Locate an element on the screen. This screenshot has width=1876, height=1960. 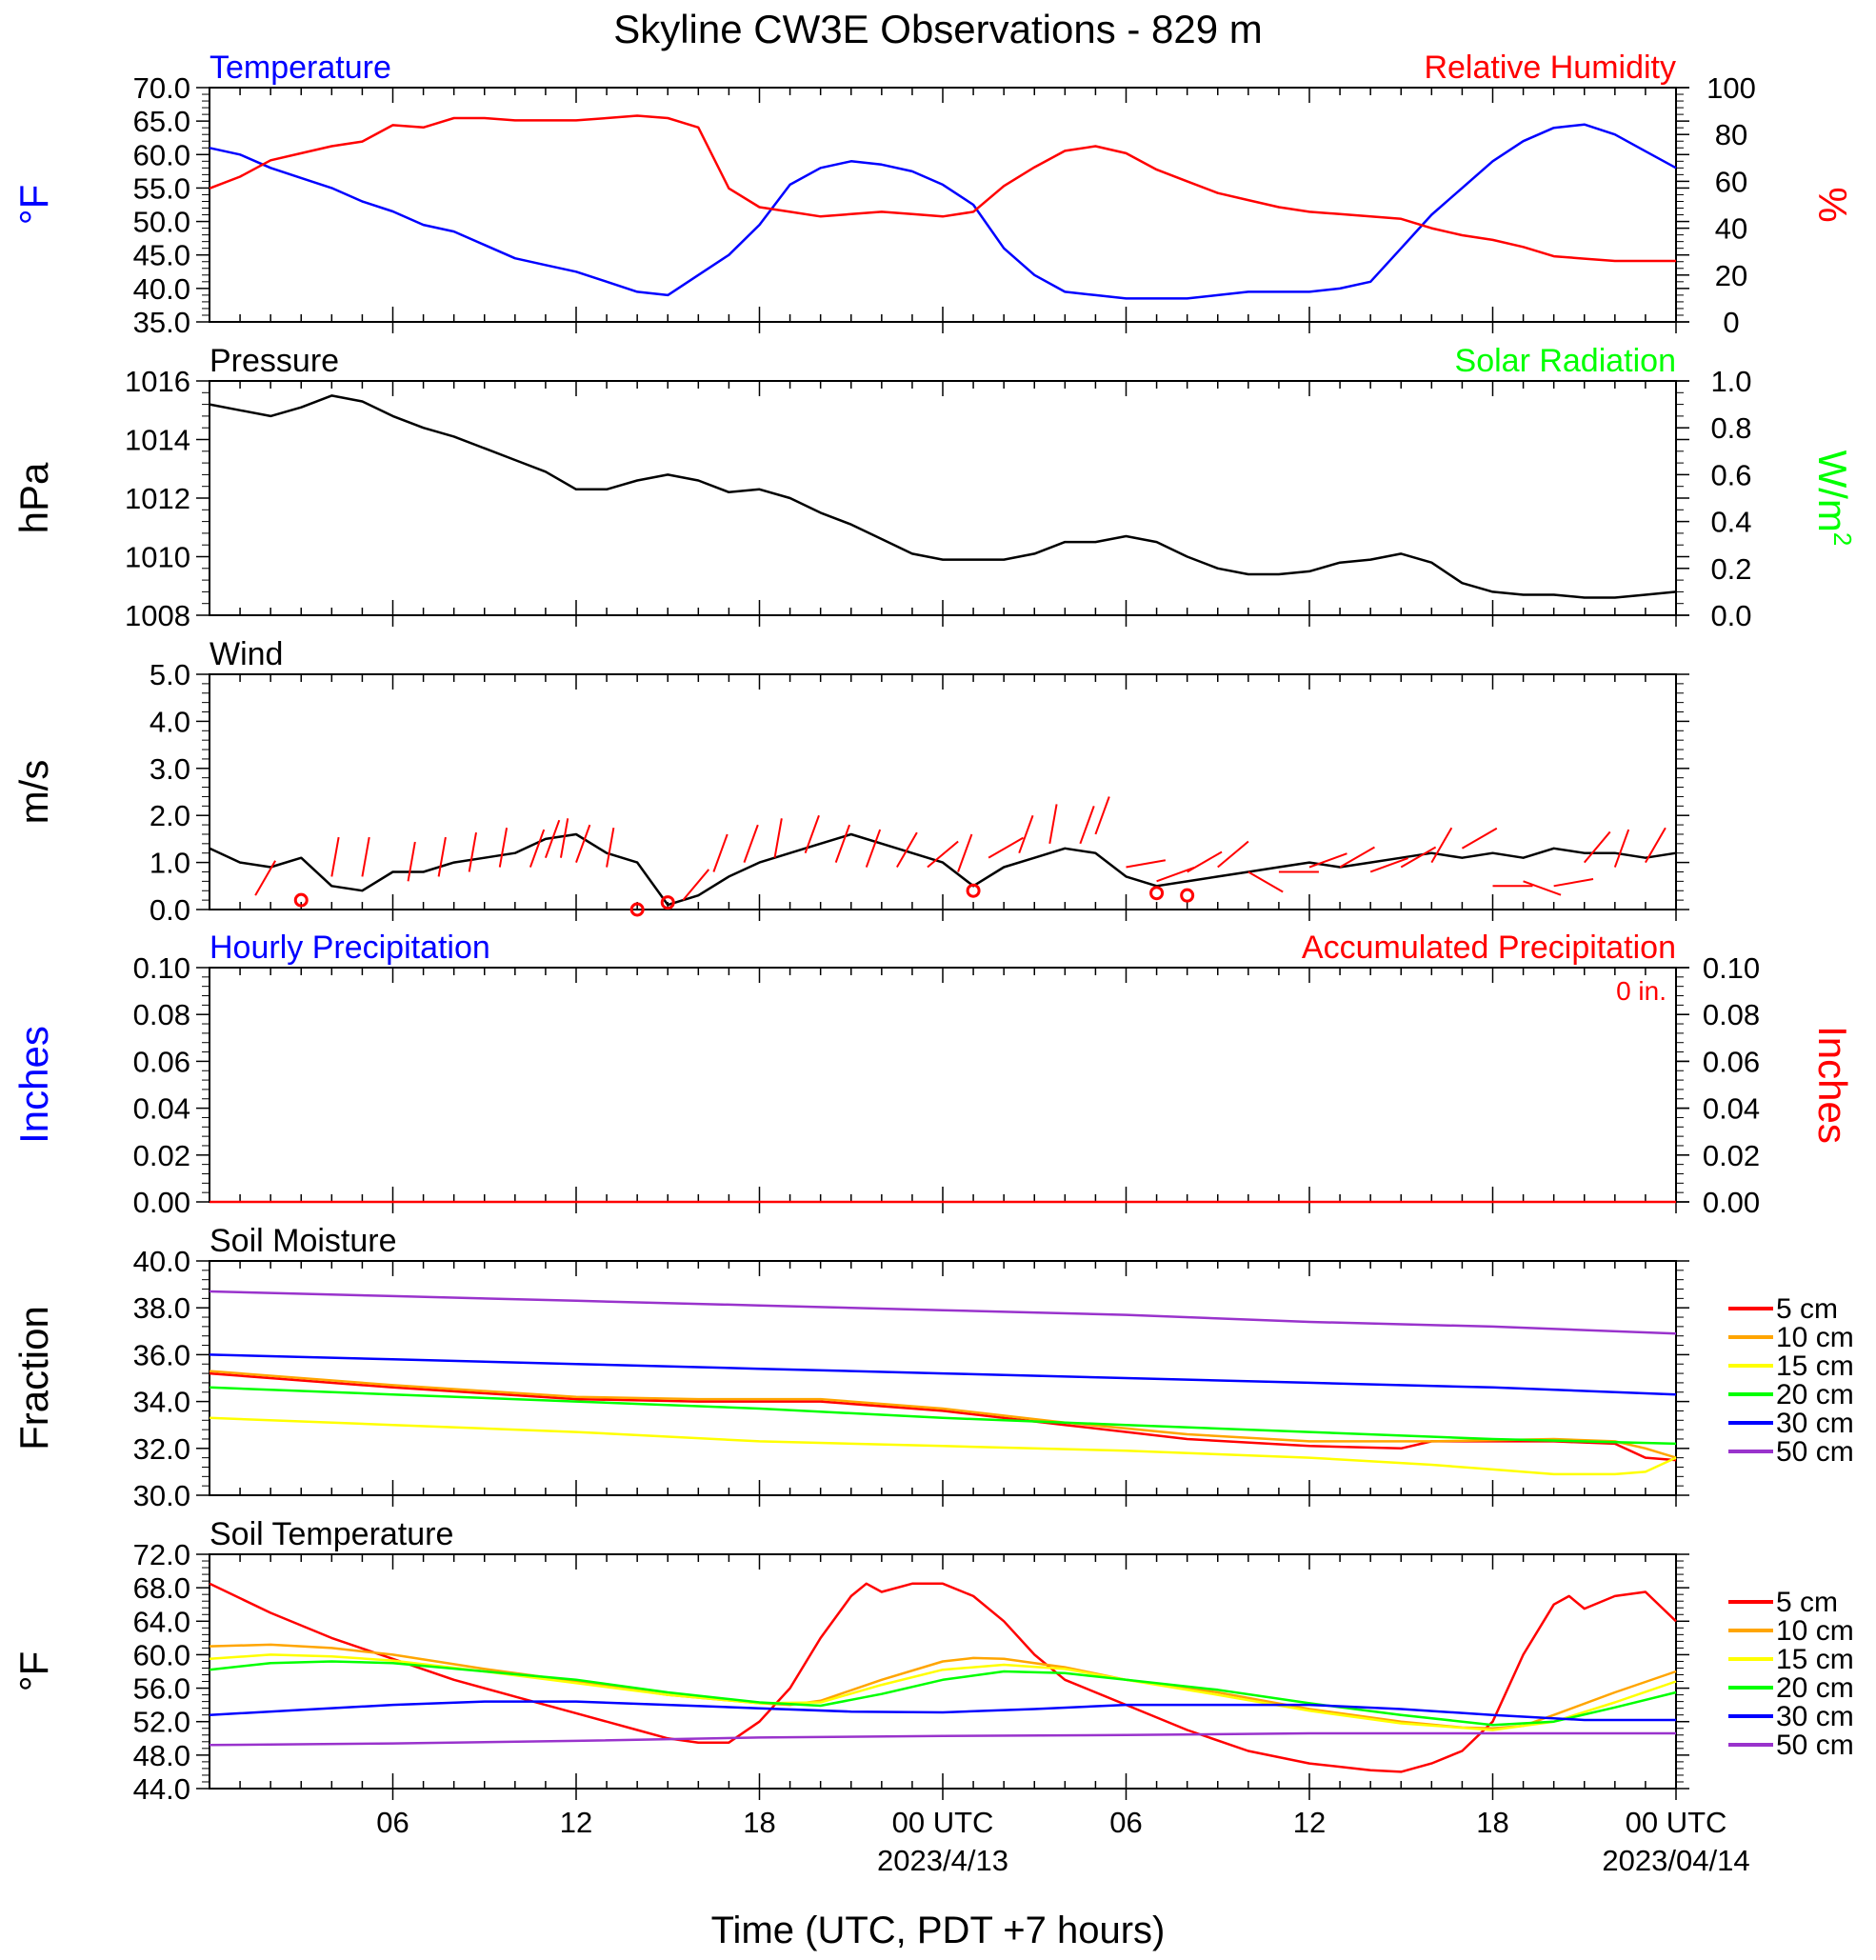
panel-title-left: Soil Temperature is located at coordinates (331, 1534).